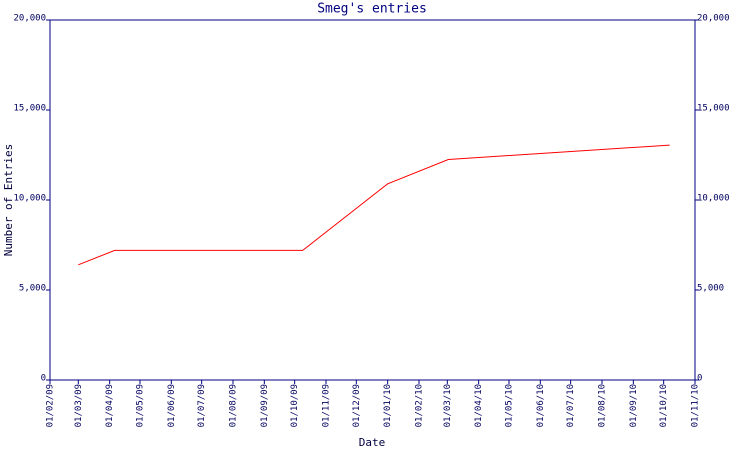 The image size is (750, 450). Describe the element at coordinates (713, 19) in the screenshot. I see `y2-tick-label: 20,000` at that location.